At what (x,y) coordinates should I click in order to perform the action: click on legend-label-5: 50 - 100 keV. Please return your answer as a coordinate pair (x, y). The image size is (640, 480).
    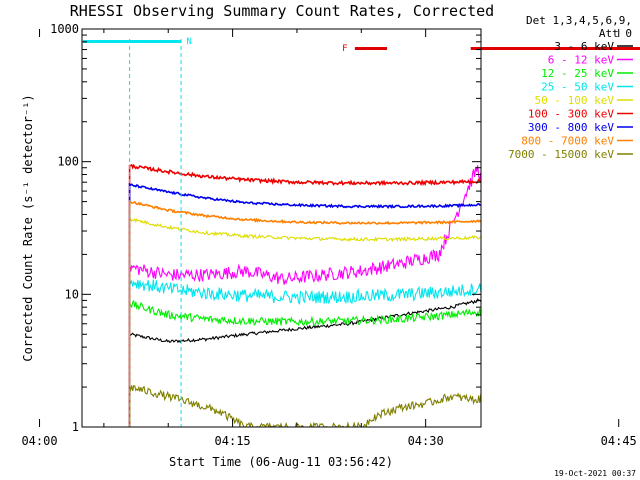
    Looking at the image, I should click on (575, 100).